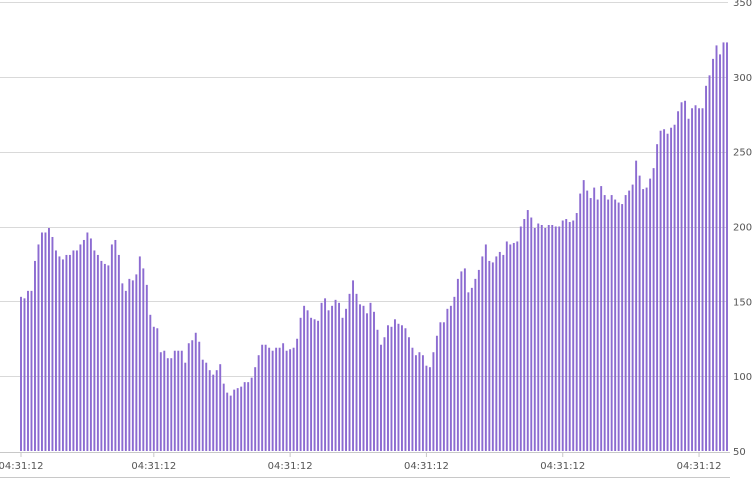  Describe the element at coordinates (21, 466) in the screenshot. I see `x-tick-label-0: 04:31:12` at that location.